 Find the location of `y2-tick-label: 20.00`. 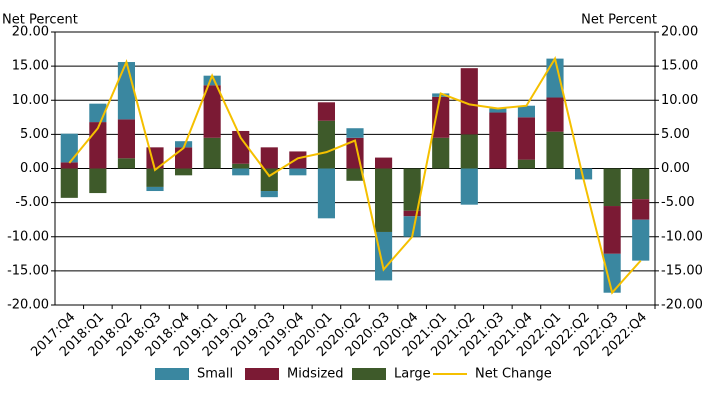

y2-tick-label: 20.00 is located at coordinates (679, 32).